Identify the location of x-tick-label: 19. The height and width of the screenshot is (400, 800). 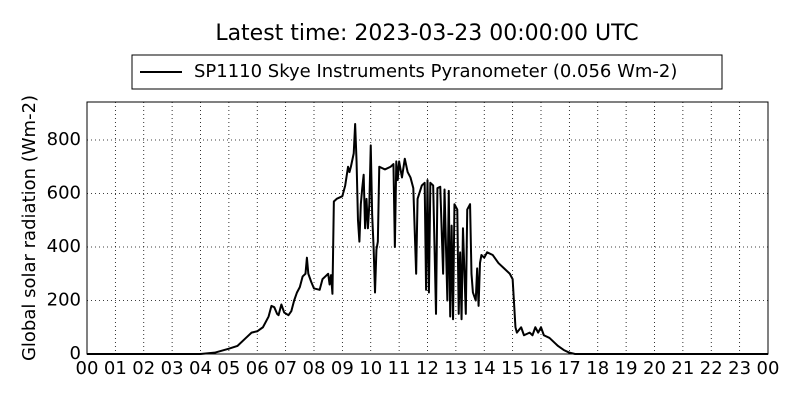
(626, 368).